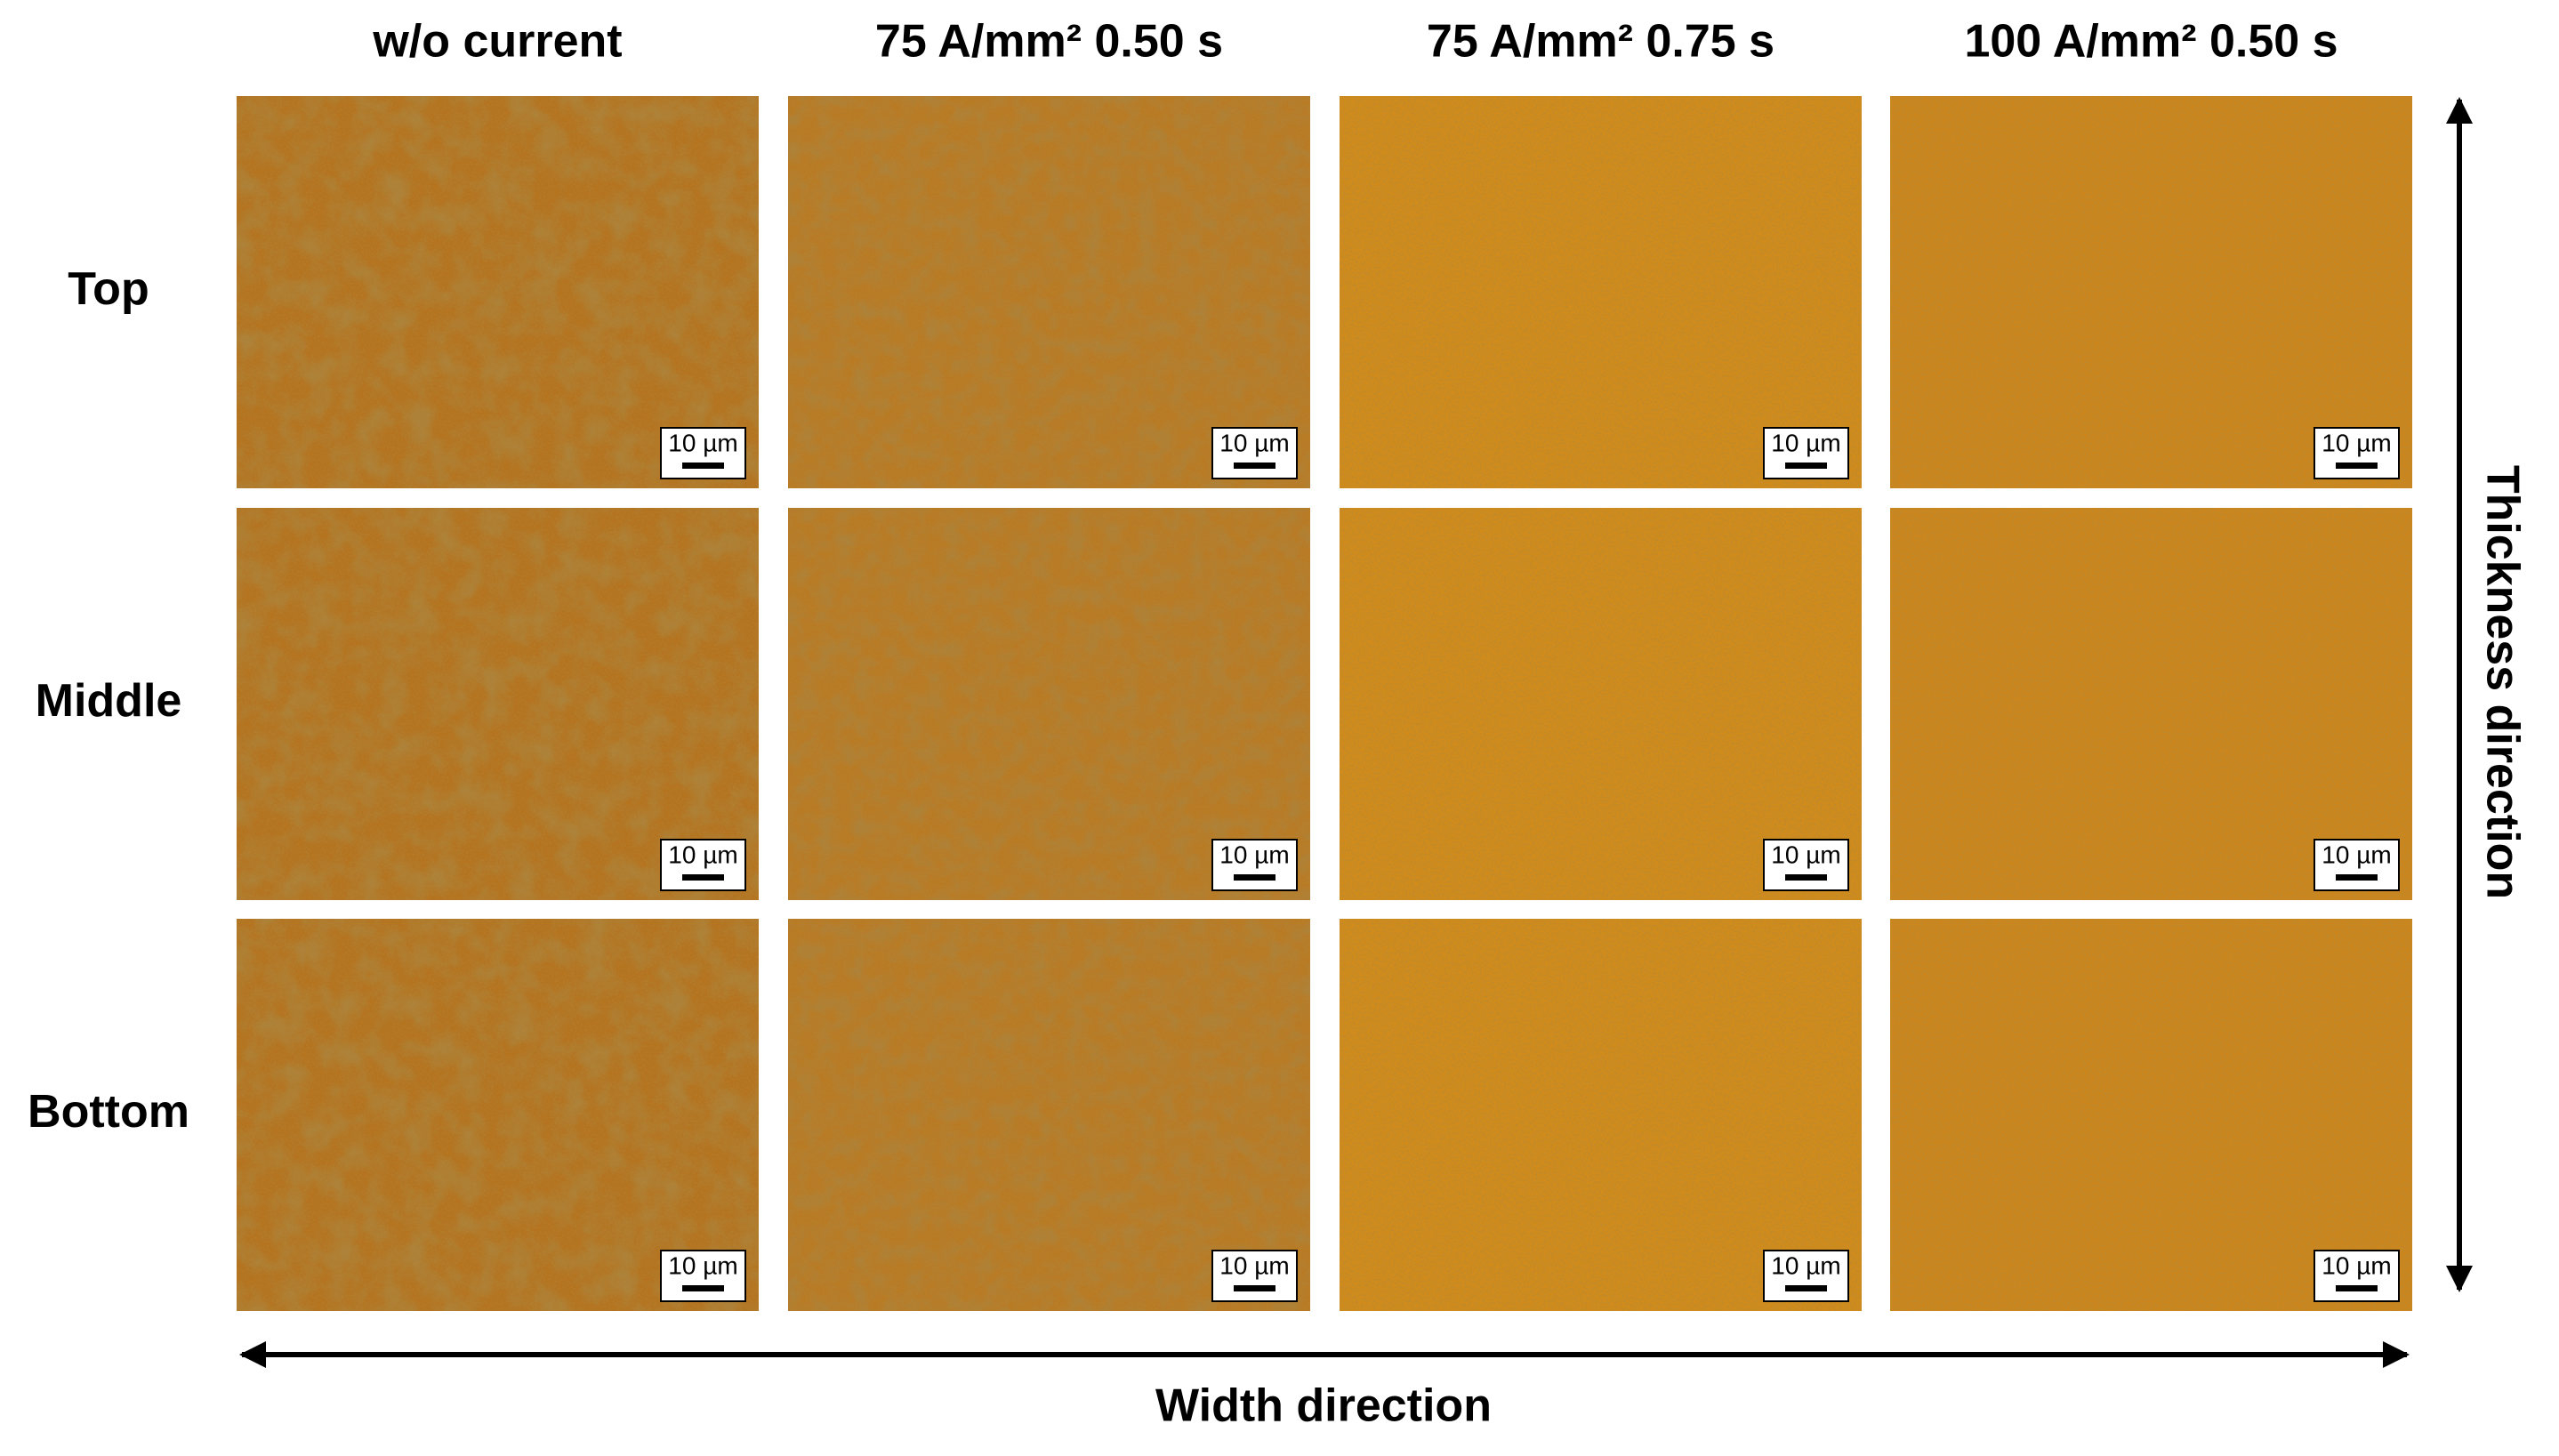 The height and width of the screenshot is (1456, 2559). What do you see at coordinates (497, 42) in the screenshot?
I see `column-header: w/o current` at bounding box center [497, 42].